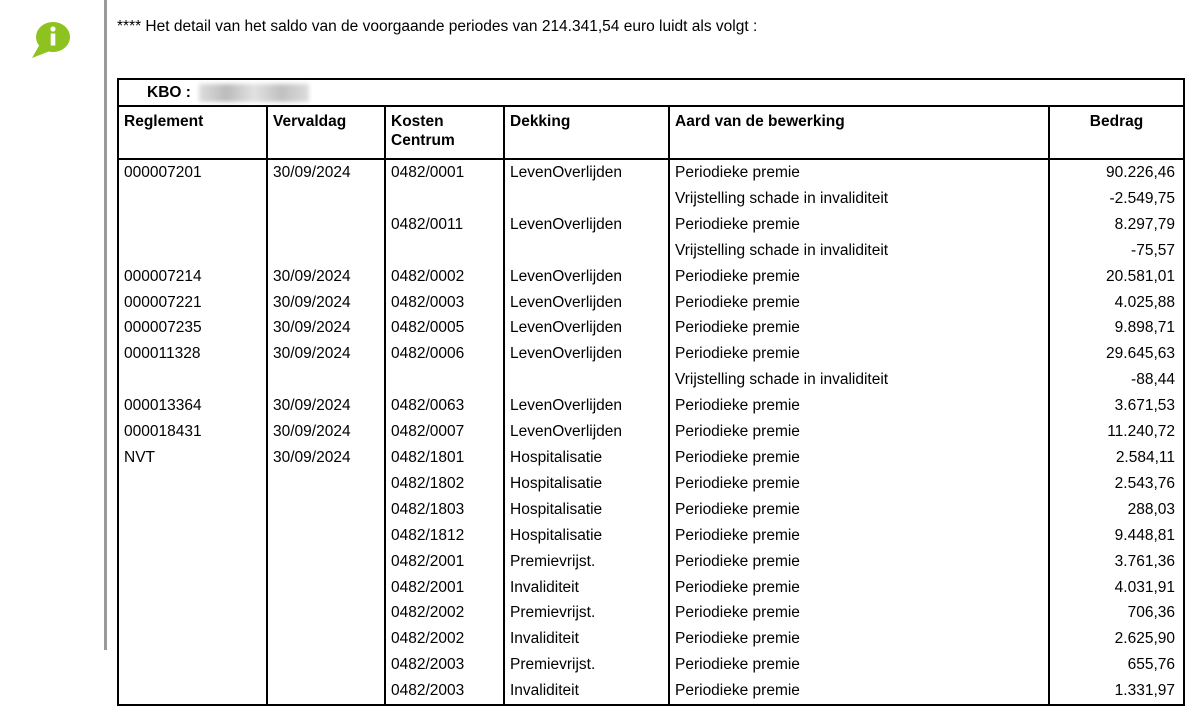  I want to click on header-dekking: Dekking, so click(587, 133).